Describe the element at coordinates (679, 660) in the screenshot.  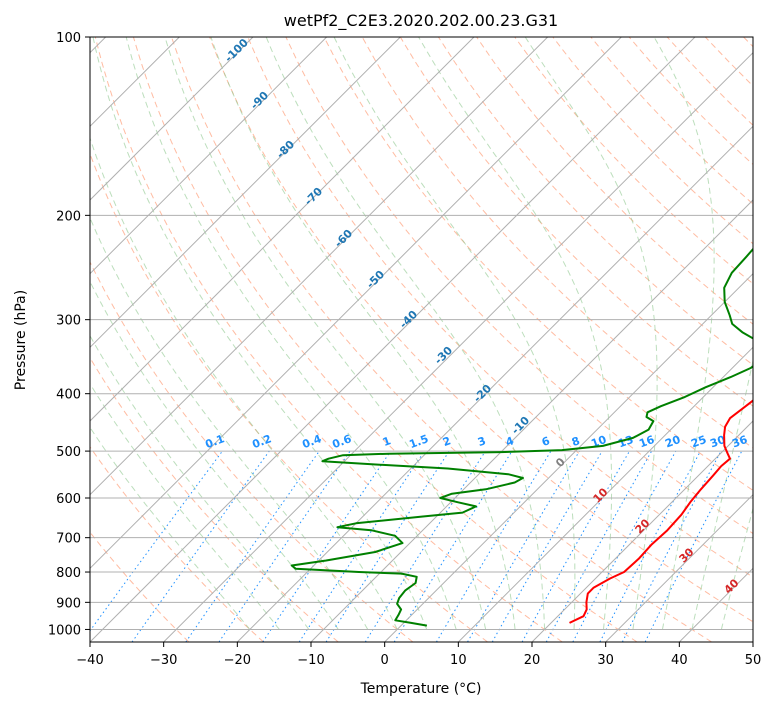
I see `x-tick-label: 40` at that location.